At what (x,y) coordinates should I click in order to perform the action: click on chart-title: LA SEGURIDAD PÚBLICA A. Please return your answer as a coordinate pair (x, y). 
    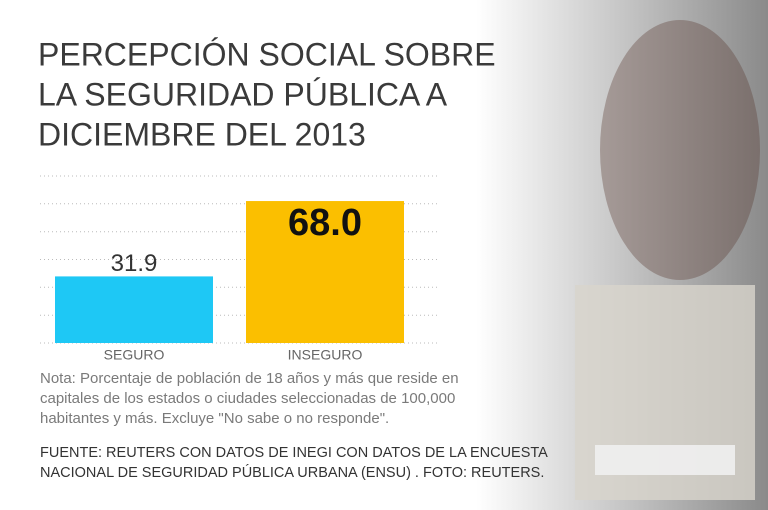
    Looking at the image, I should click on (243, 94).